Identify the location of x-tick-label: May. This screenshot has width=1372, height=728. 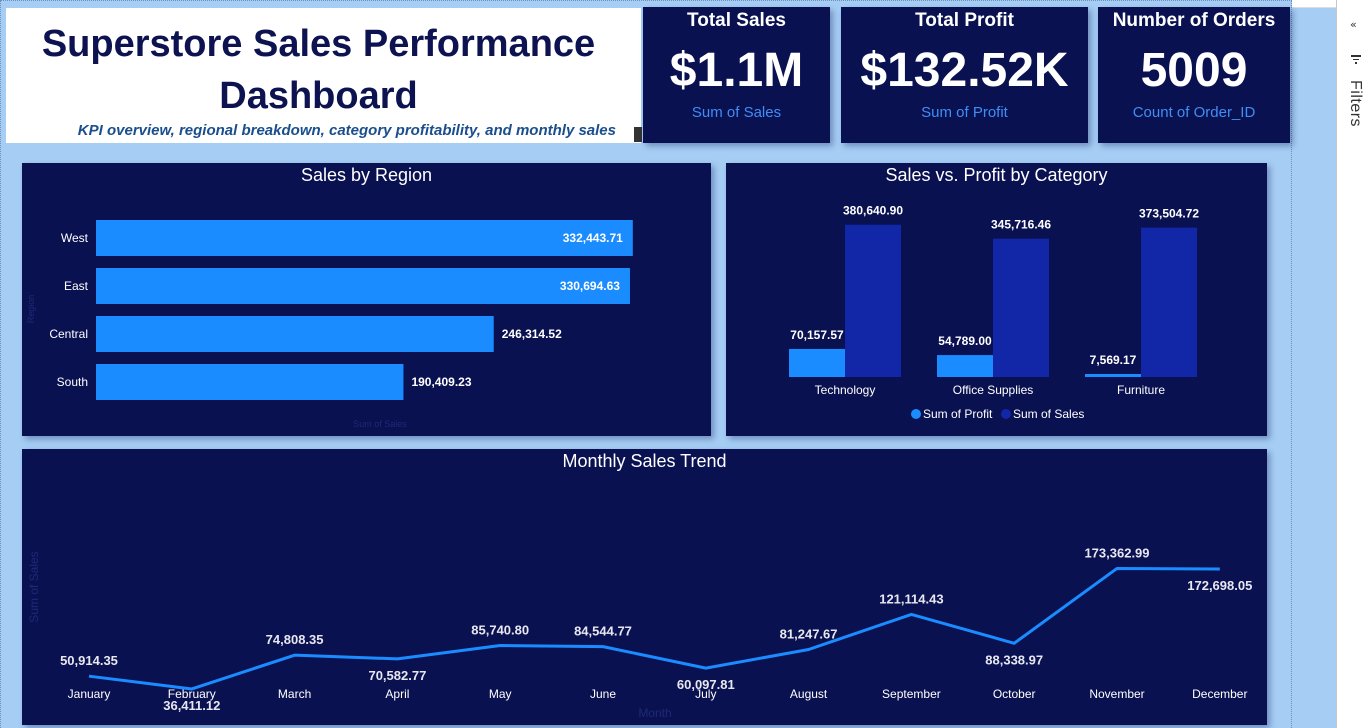
(500, 694).